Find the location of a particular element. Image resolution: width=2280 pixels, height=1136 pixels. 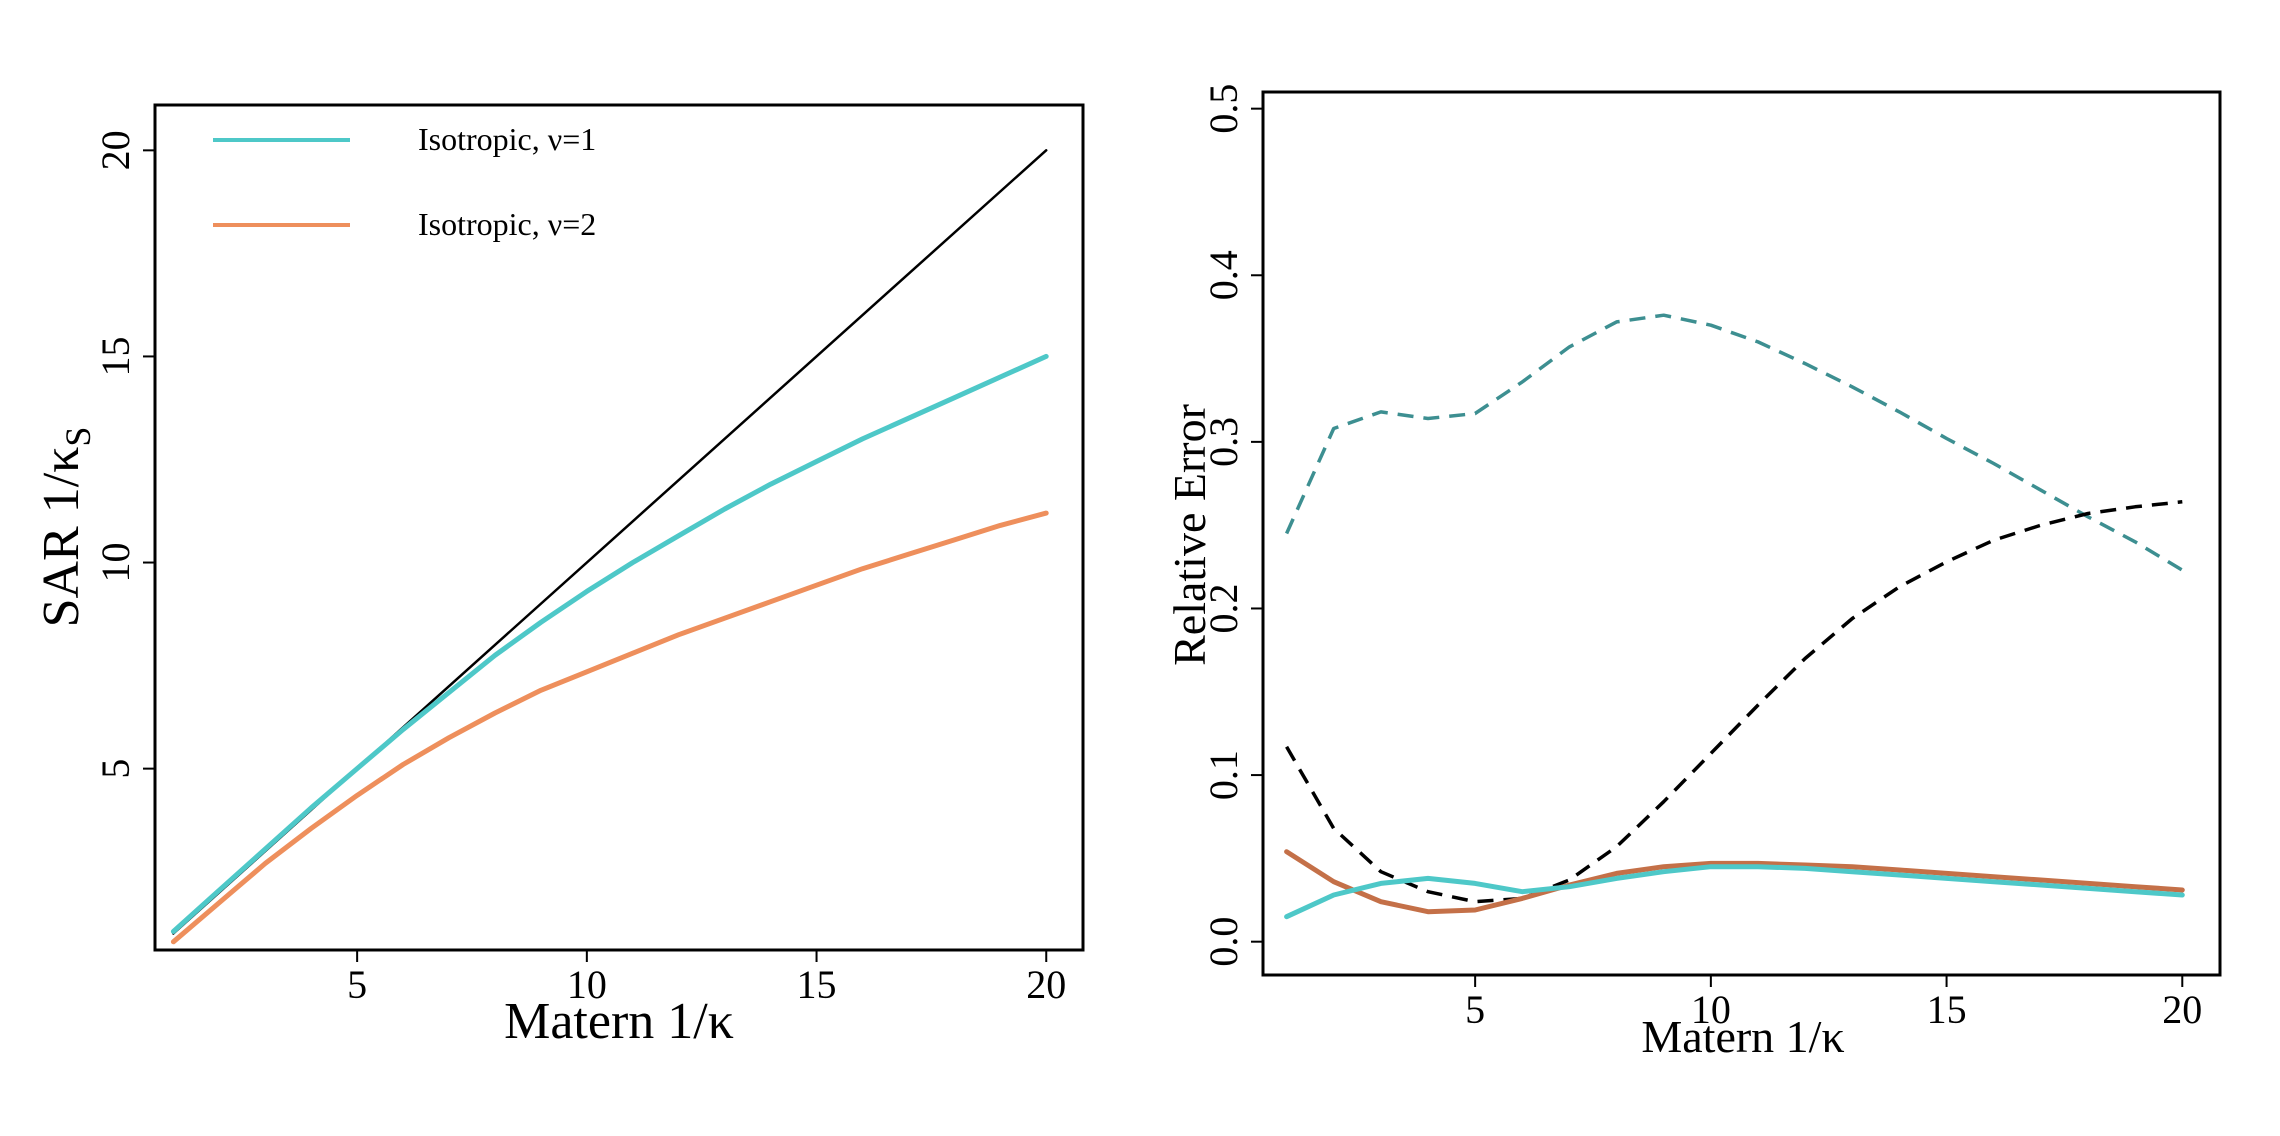

right-series-line-black-dashed is located at coordinates (1734, 702).